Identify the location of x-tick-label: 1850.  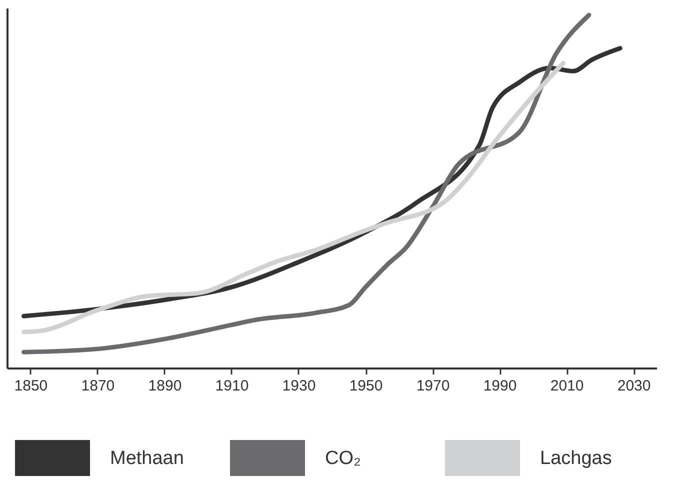
(31, 386).